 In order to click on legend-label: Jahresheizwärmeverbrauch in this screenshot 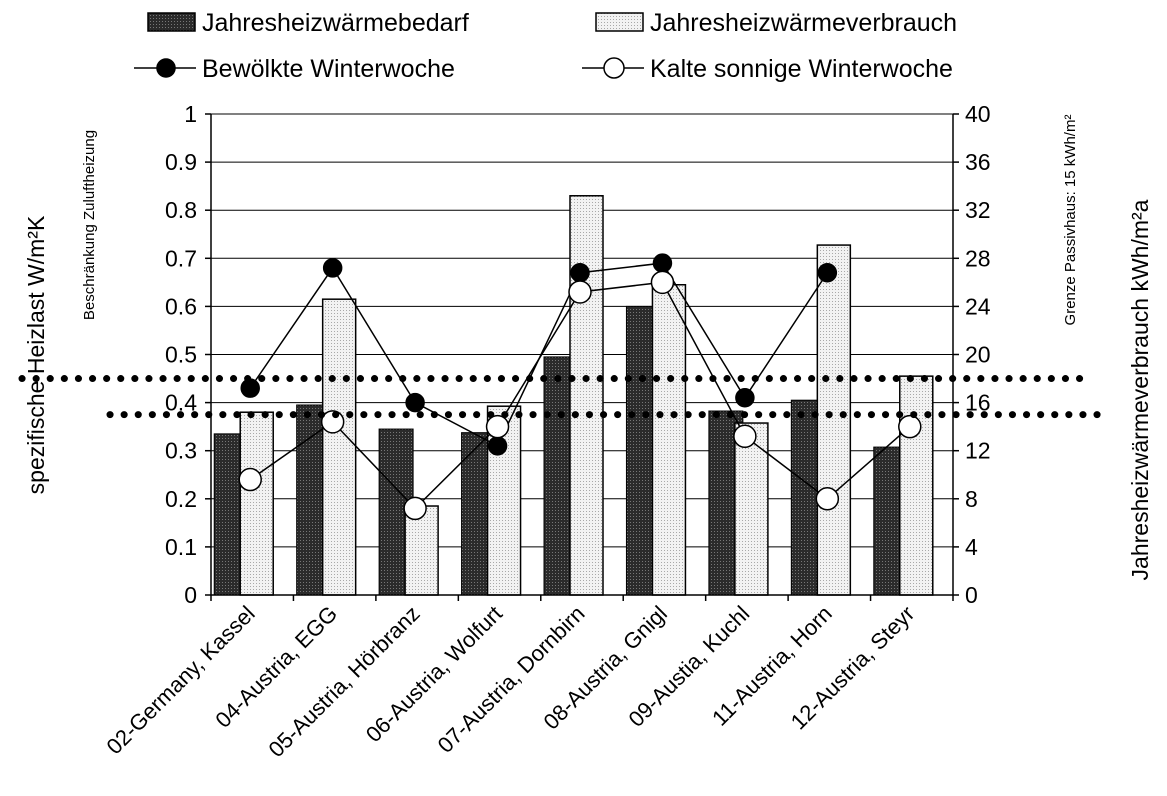, I will do `click(803, 23)`.